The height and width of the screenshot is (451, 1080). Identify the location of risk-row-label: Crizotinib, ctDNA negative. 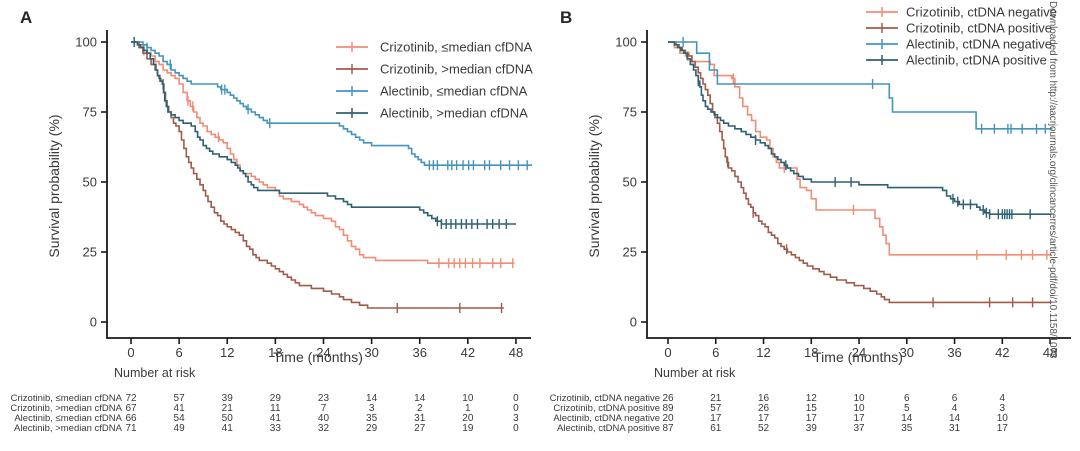
(605, 398).